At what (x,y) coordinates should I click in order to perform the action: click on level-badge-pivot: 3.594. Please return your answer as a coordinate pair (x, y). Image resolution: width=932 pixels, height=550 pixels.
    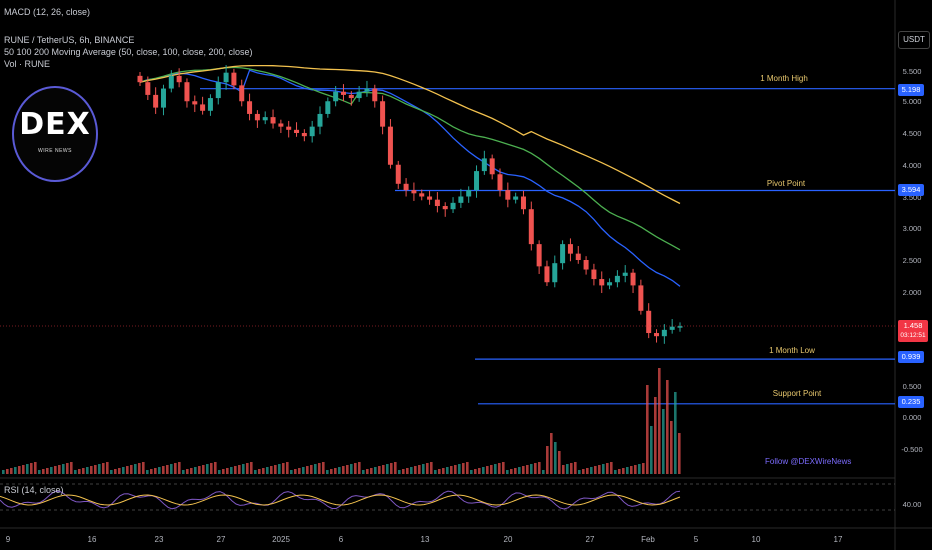
    Looking at the image, I should click on (911, 190).